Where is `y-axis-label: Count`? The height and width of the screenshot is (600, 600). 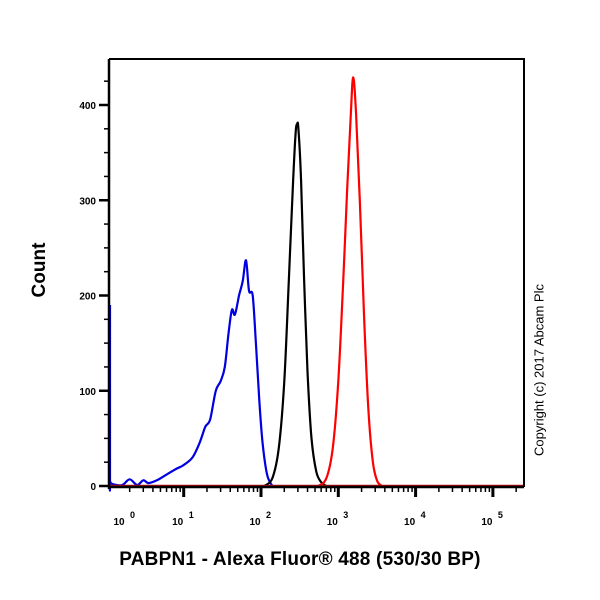 y-axis-label: Count is located at coordinates (39, 270).